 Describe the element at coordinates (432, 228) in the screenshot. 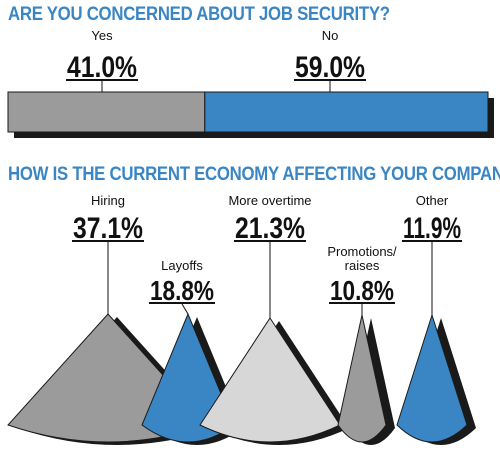

I see `pie-value-other: 11.9%` at that location.